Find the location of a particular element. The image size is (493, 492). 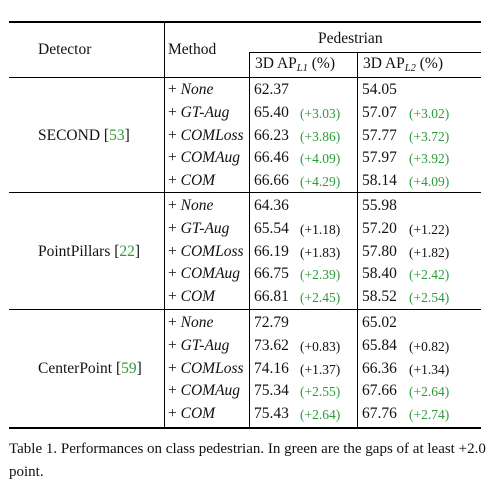

header-ap-l1: 3D APL1 (%) is located at coordinates (295, 64).